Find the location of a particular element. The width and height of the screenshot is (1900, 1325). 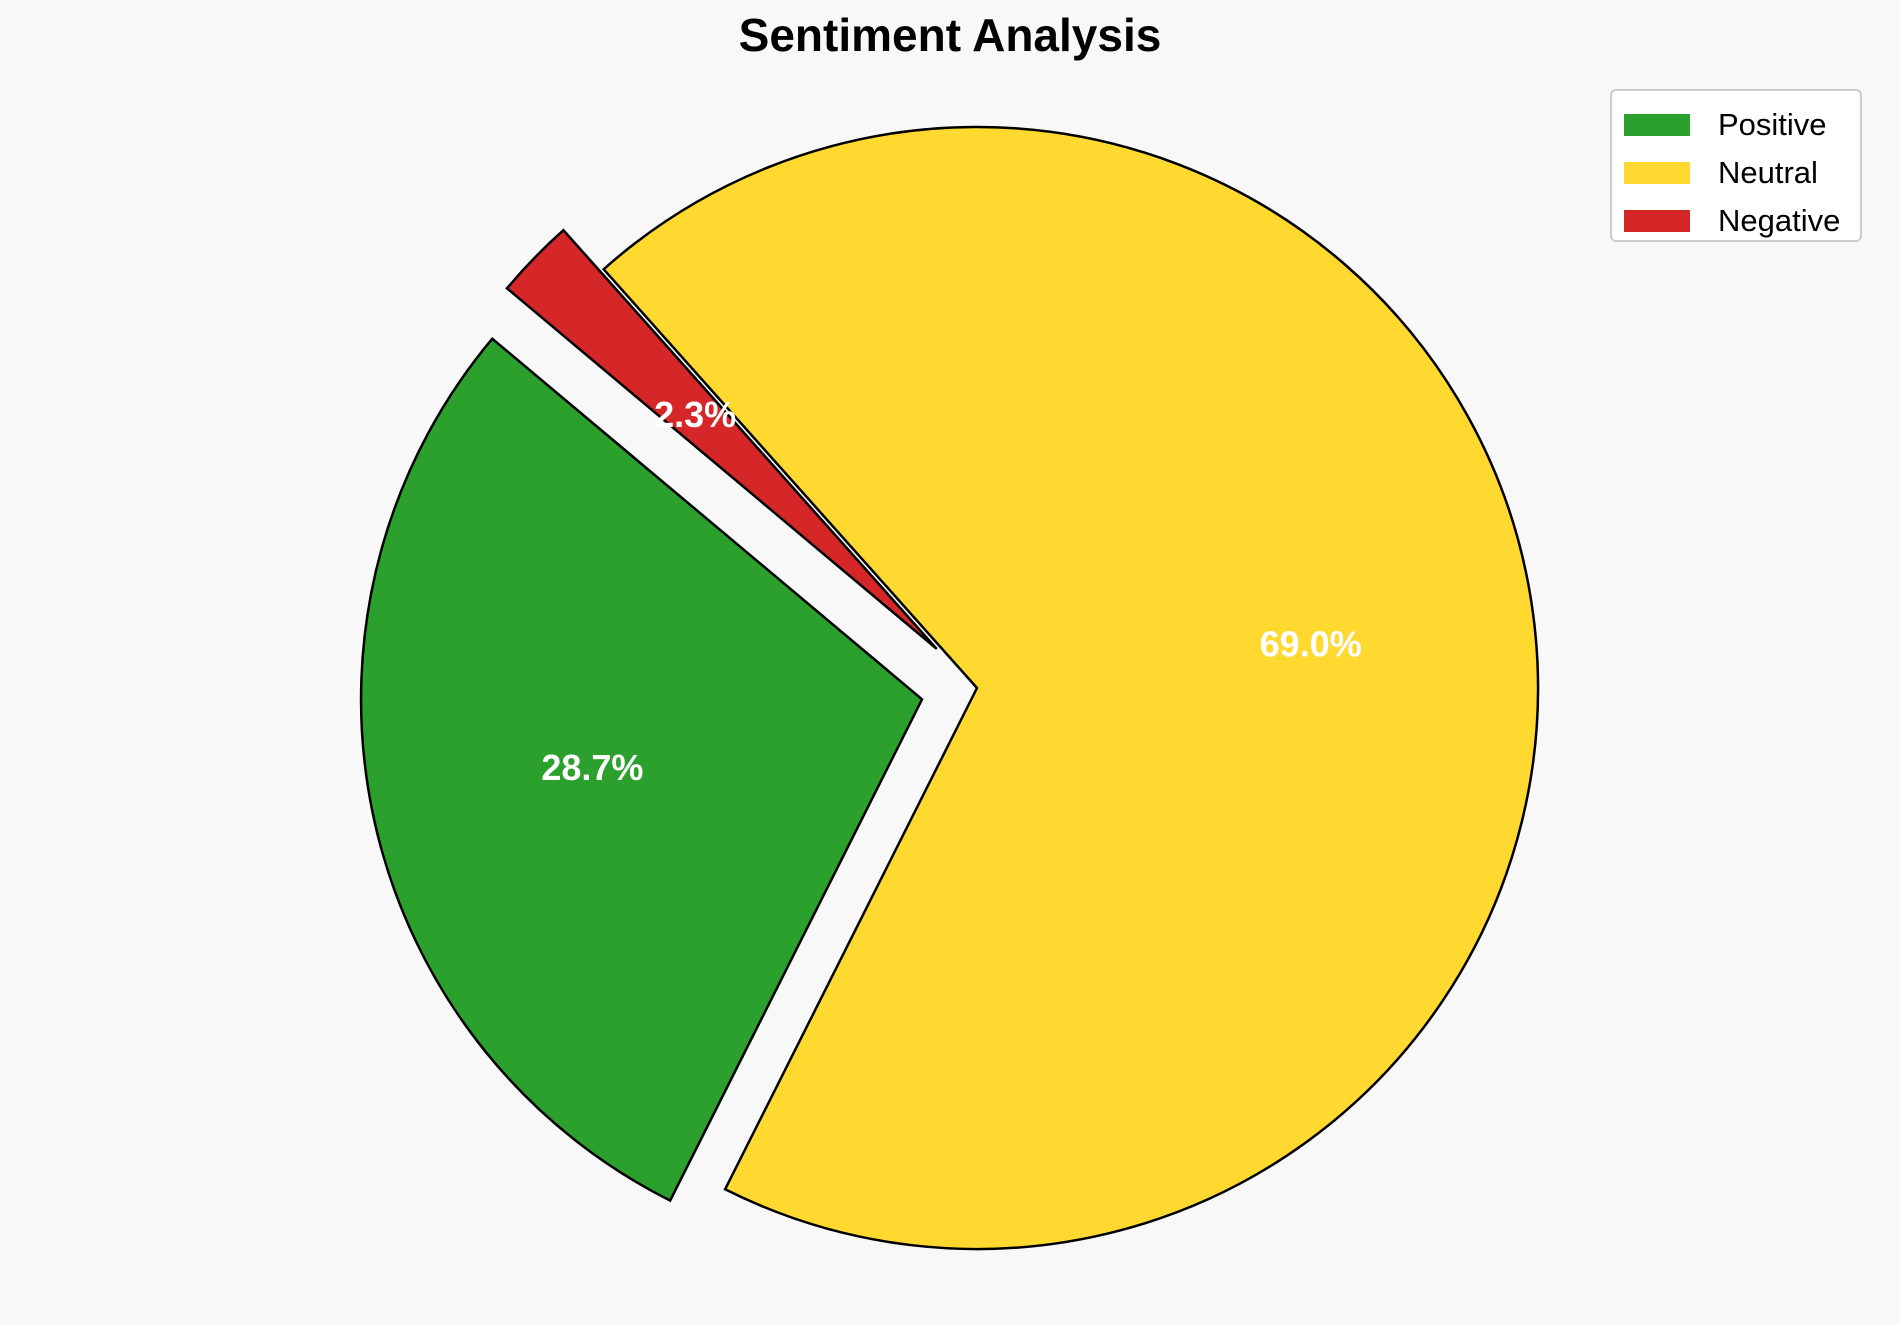

pie-label-neutral: 69.0% is located at coordinates (1311, 643).